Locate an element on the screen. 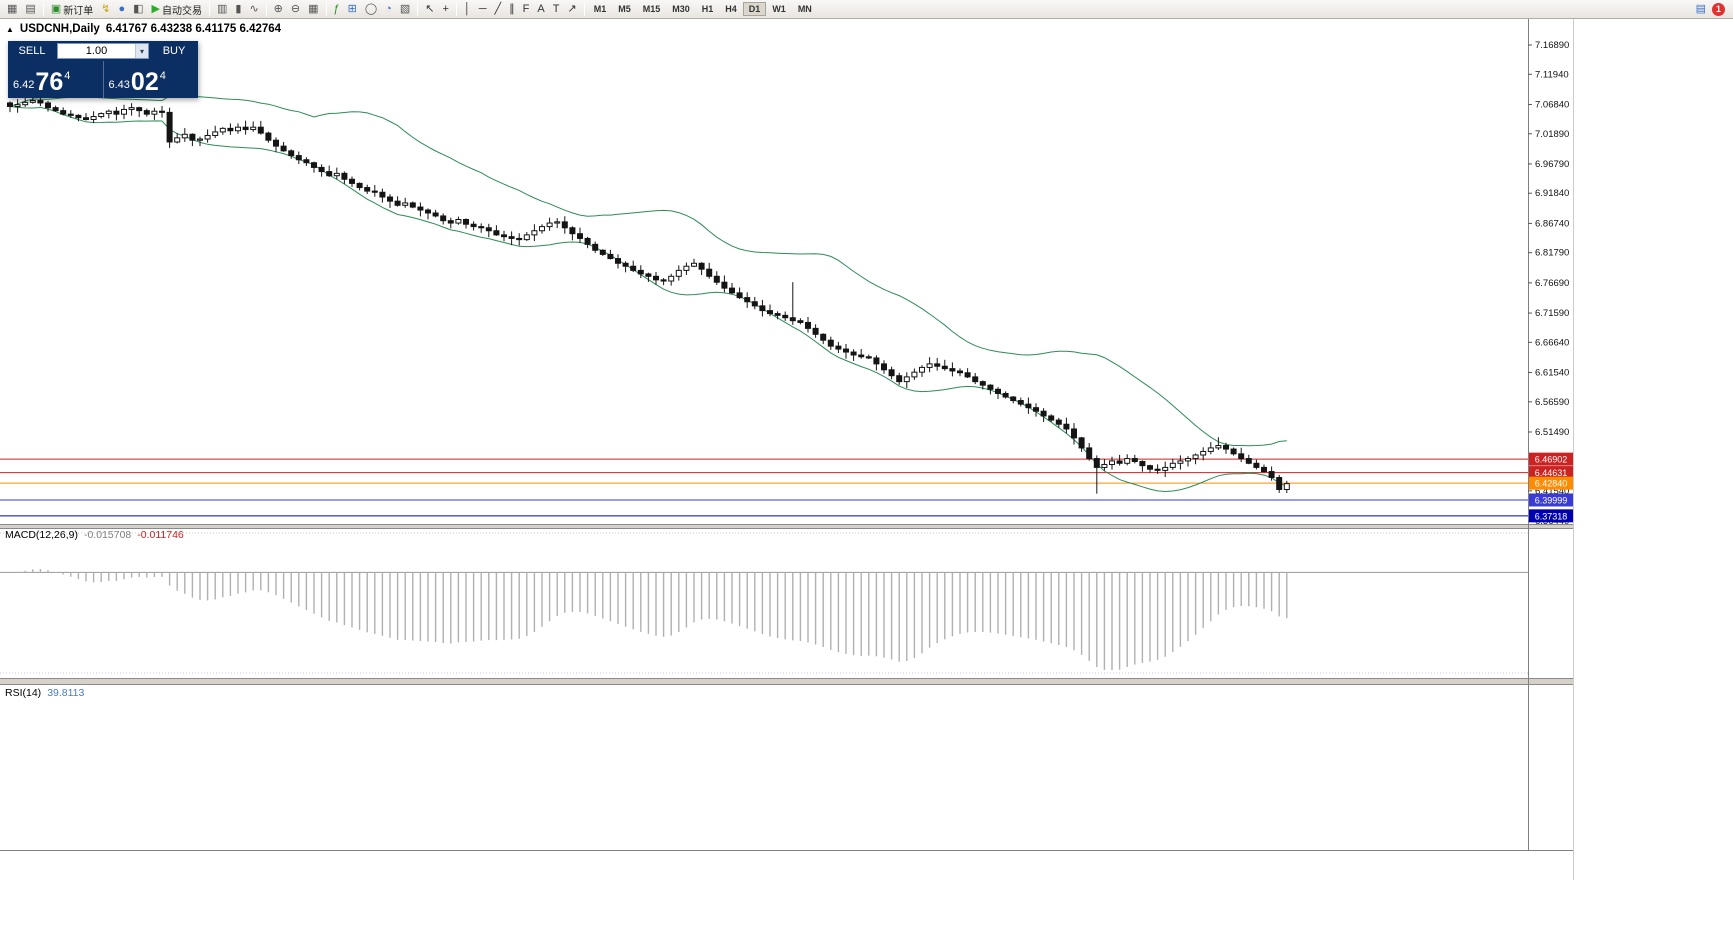  horizontal-line-tool-button: ─ is located at coordinates (483, 9).